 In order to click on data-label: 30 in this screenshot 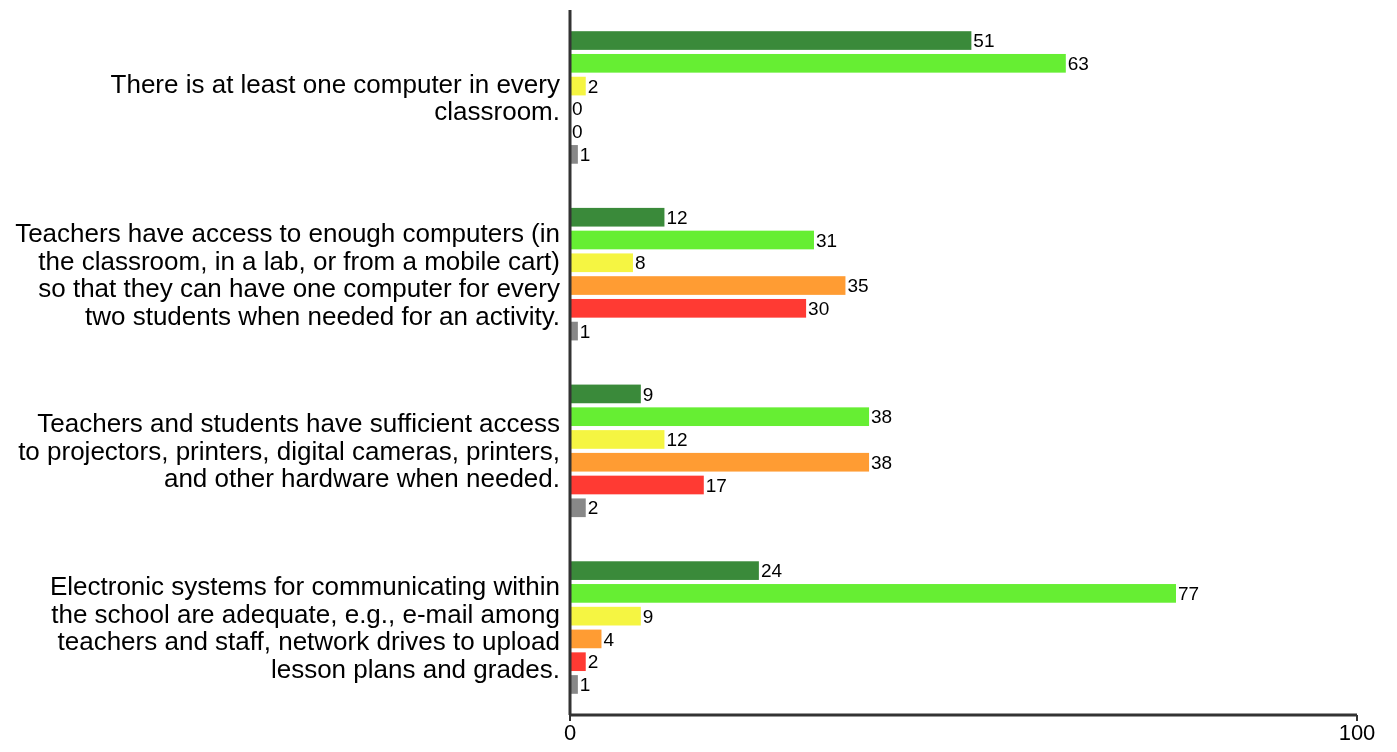, I will do `click(819, 308)`.